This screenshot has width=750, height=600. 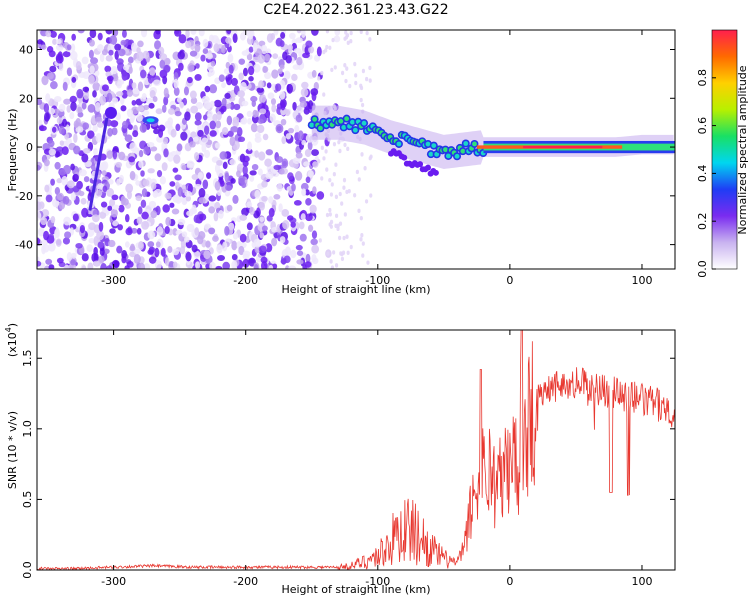 I want to click on y-tick-label: 20, so click(x=26, y=98).